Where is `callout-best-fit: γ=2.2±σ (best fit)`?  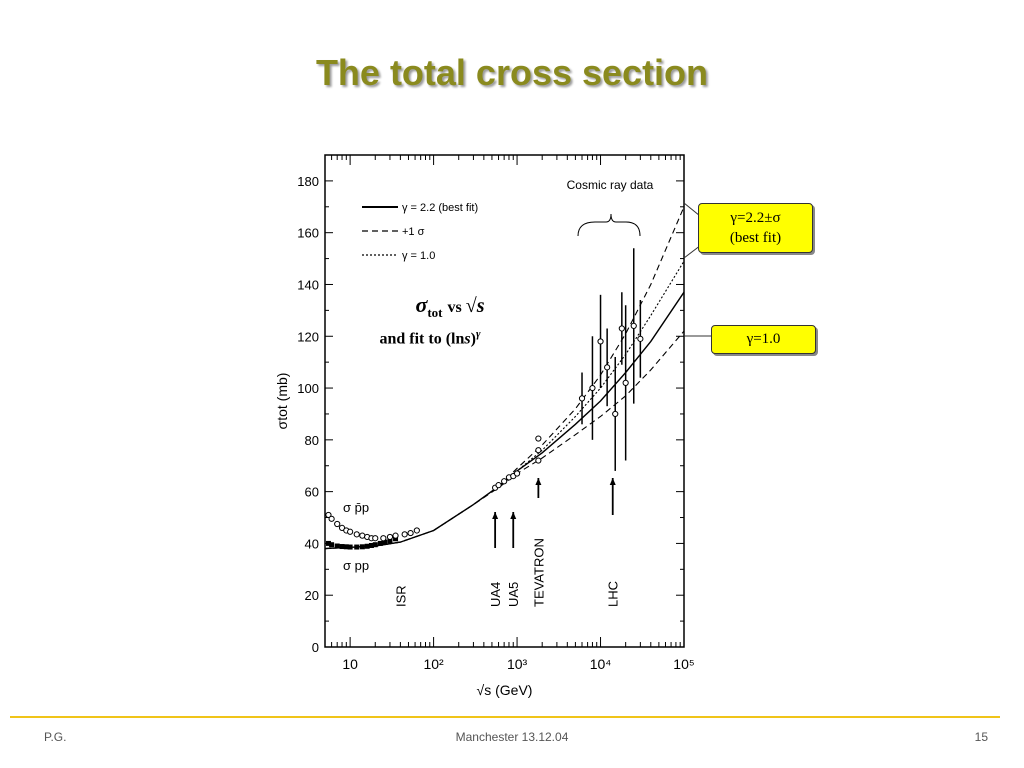
callout-best-fit: γ=2.2±σ (best fit) is located at coordinates (755, 228).